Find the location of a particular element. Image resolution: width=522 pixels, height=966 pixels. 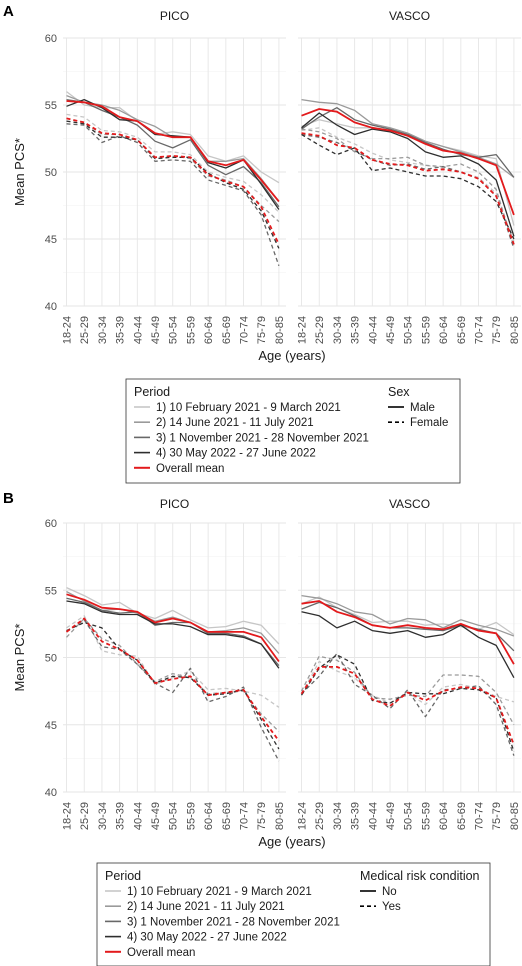

series-line-pico-p3-male is located at coordinates (173, 153).